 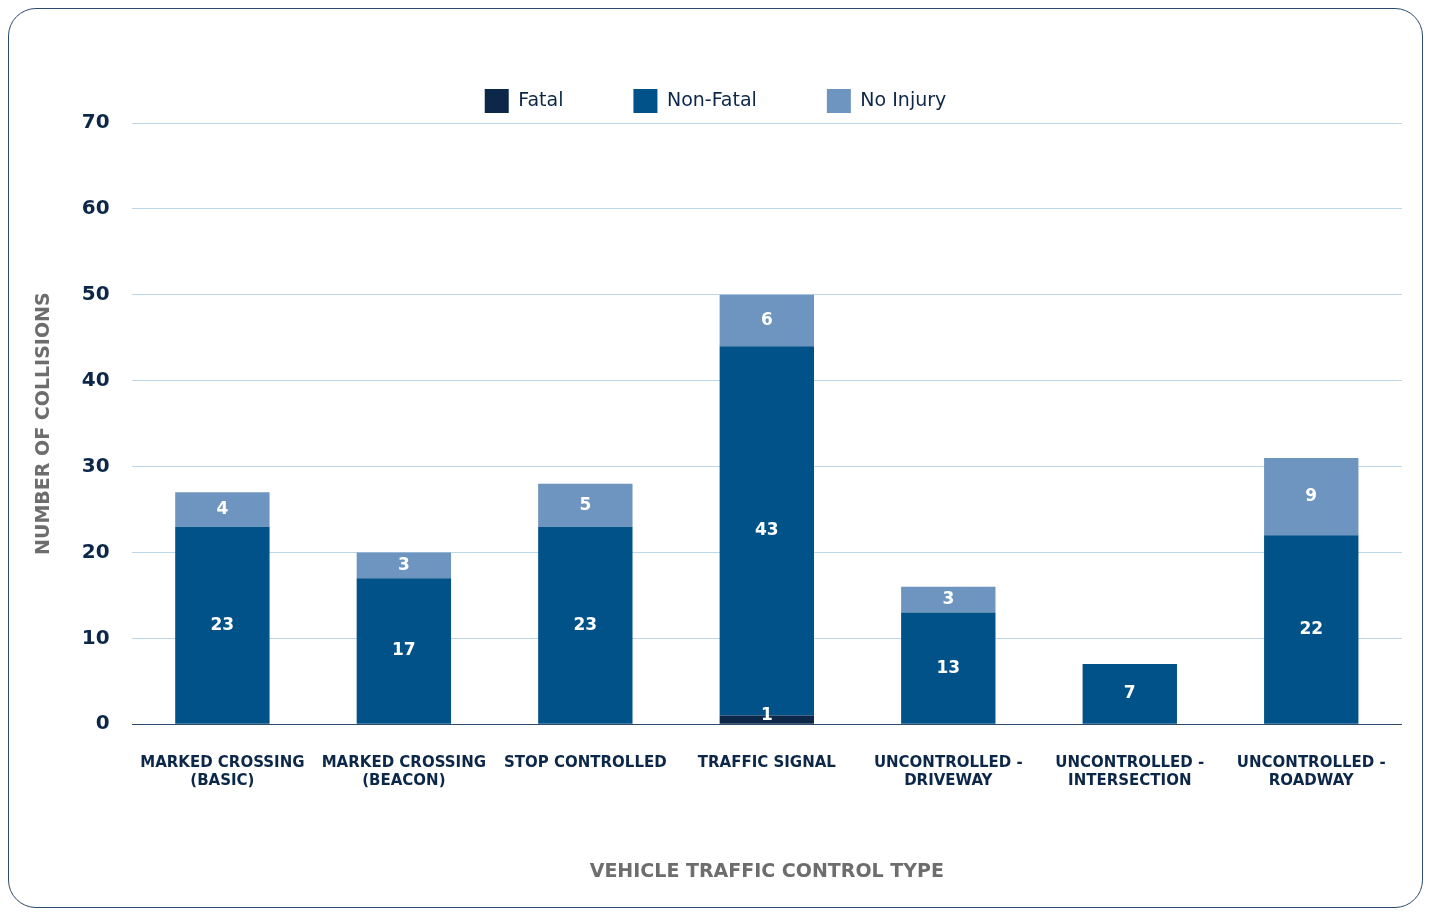 What do you see at coordinates (404, 771) in the screenshot?
I see `x-tick-label: MARKED CROSSING (BEACON)` at bounding box center [404, 771].